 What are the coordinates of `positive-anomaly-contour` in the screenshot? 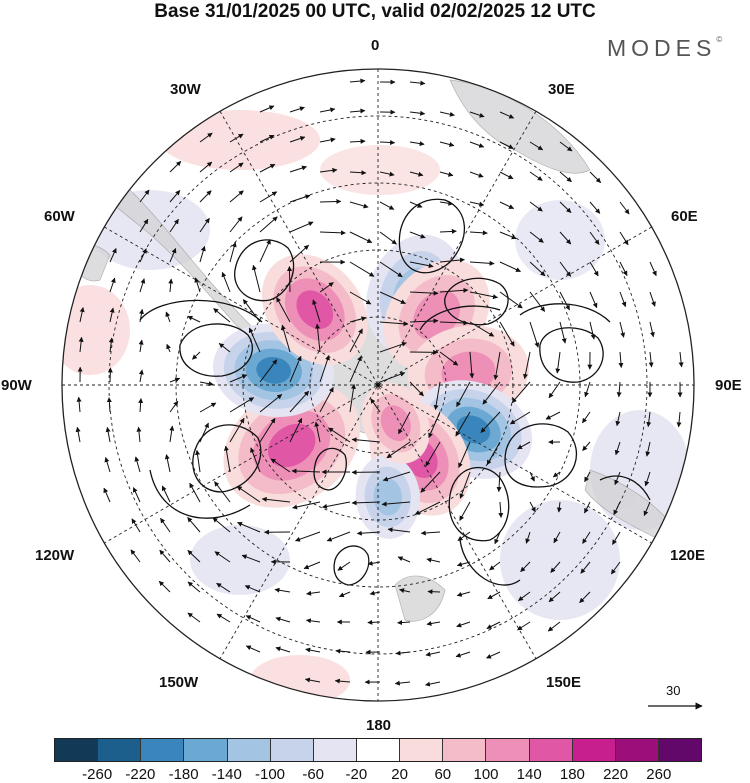 It's located at (315, 309).